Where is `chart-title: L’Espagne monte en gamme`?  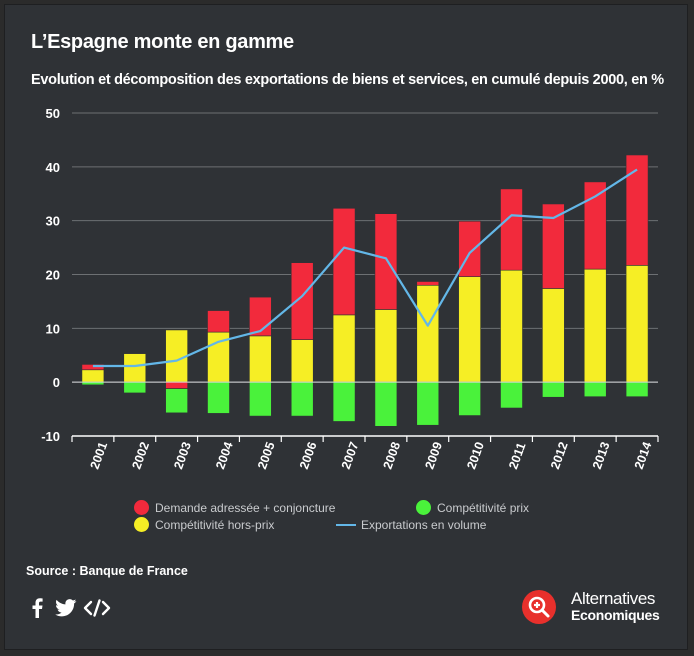
chart-title: L’Espagne monte en gamme is located at coordinates (162, 42).